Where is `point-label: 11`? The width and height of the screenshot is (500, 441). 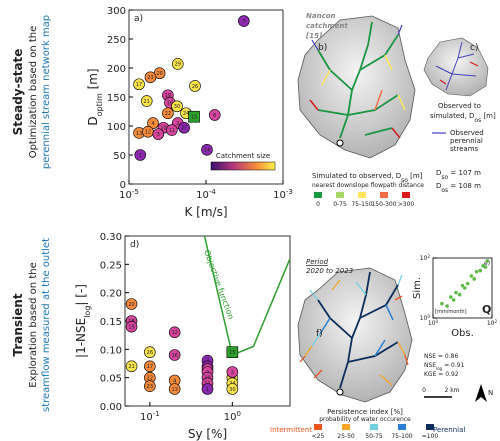 point-label: 11 is located at coordinates (172, 131).